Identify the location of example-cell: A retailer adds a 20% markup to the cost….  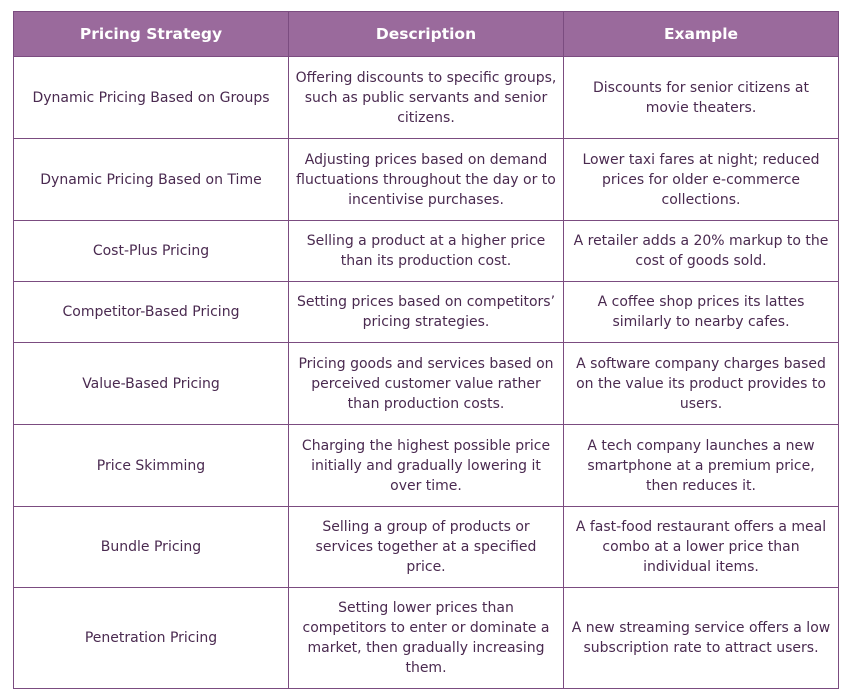
(701, 251).